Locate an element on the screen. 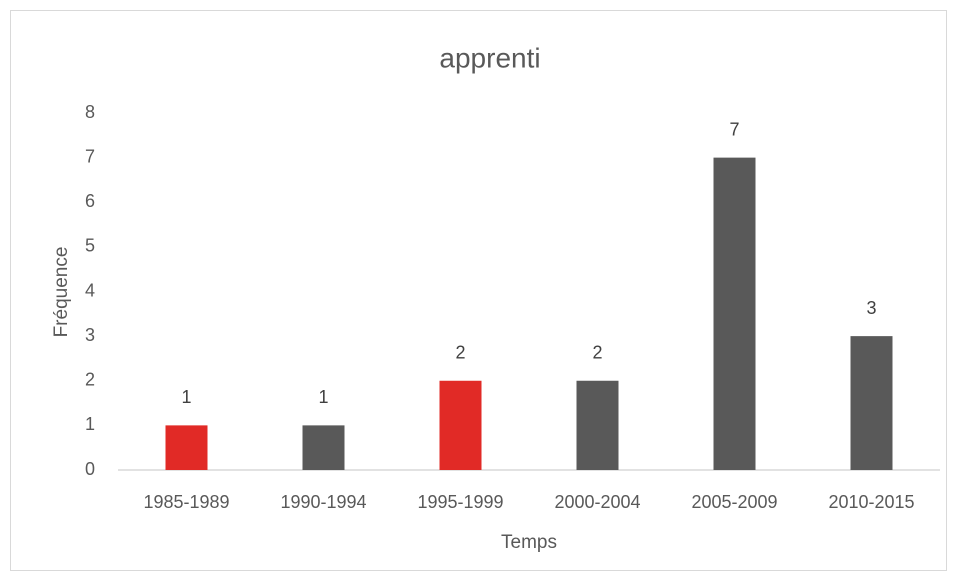 The width and height of the screenshot is (957, 581). x-tick-label: 1990-1994 is located at coordinates (323, 502).